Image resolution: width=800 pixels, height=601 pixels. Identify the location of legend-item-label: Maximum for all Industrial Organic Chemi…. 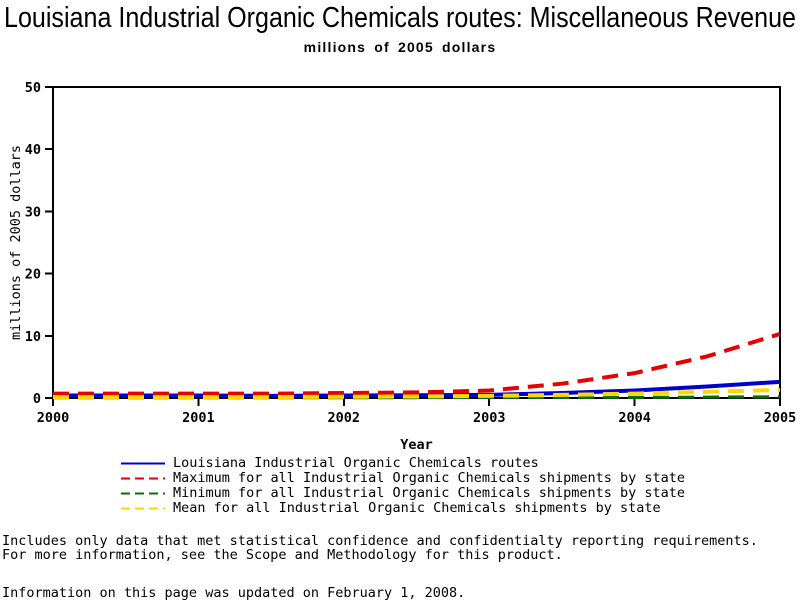
(429, 478).